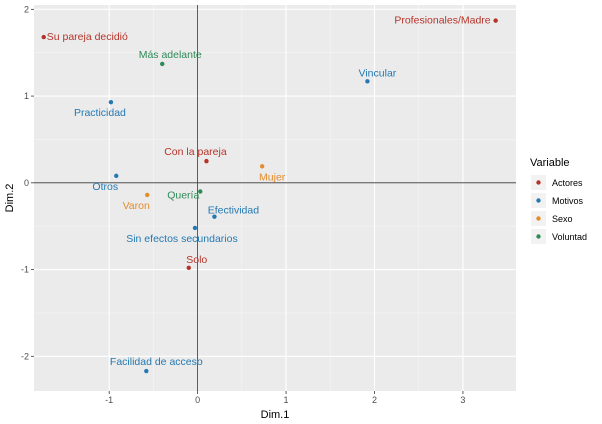 The height and width of the screenshot is (424, 602). Describe the element at coordinates (378, 73) in the screenshot. I see `point-label: Vincular` at that location.